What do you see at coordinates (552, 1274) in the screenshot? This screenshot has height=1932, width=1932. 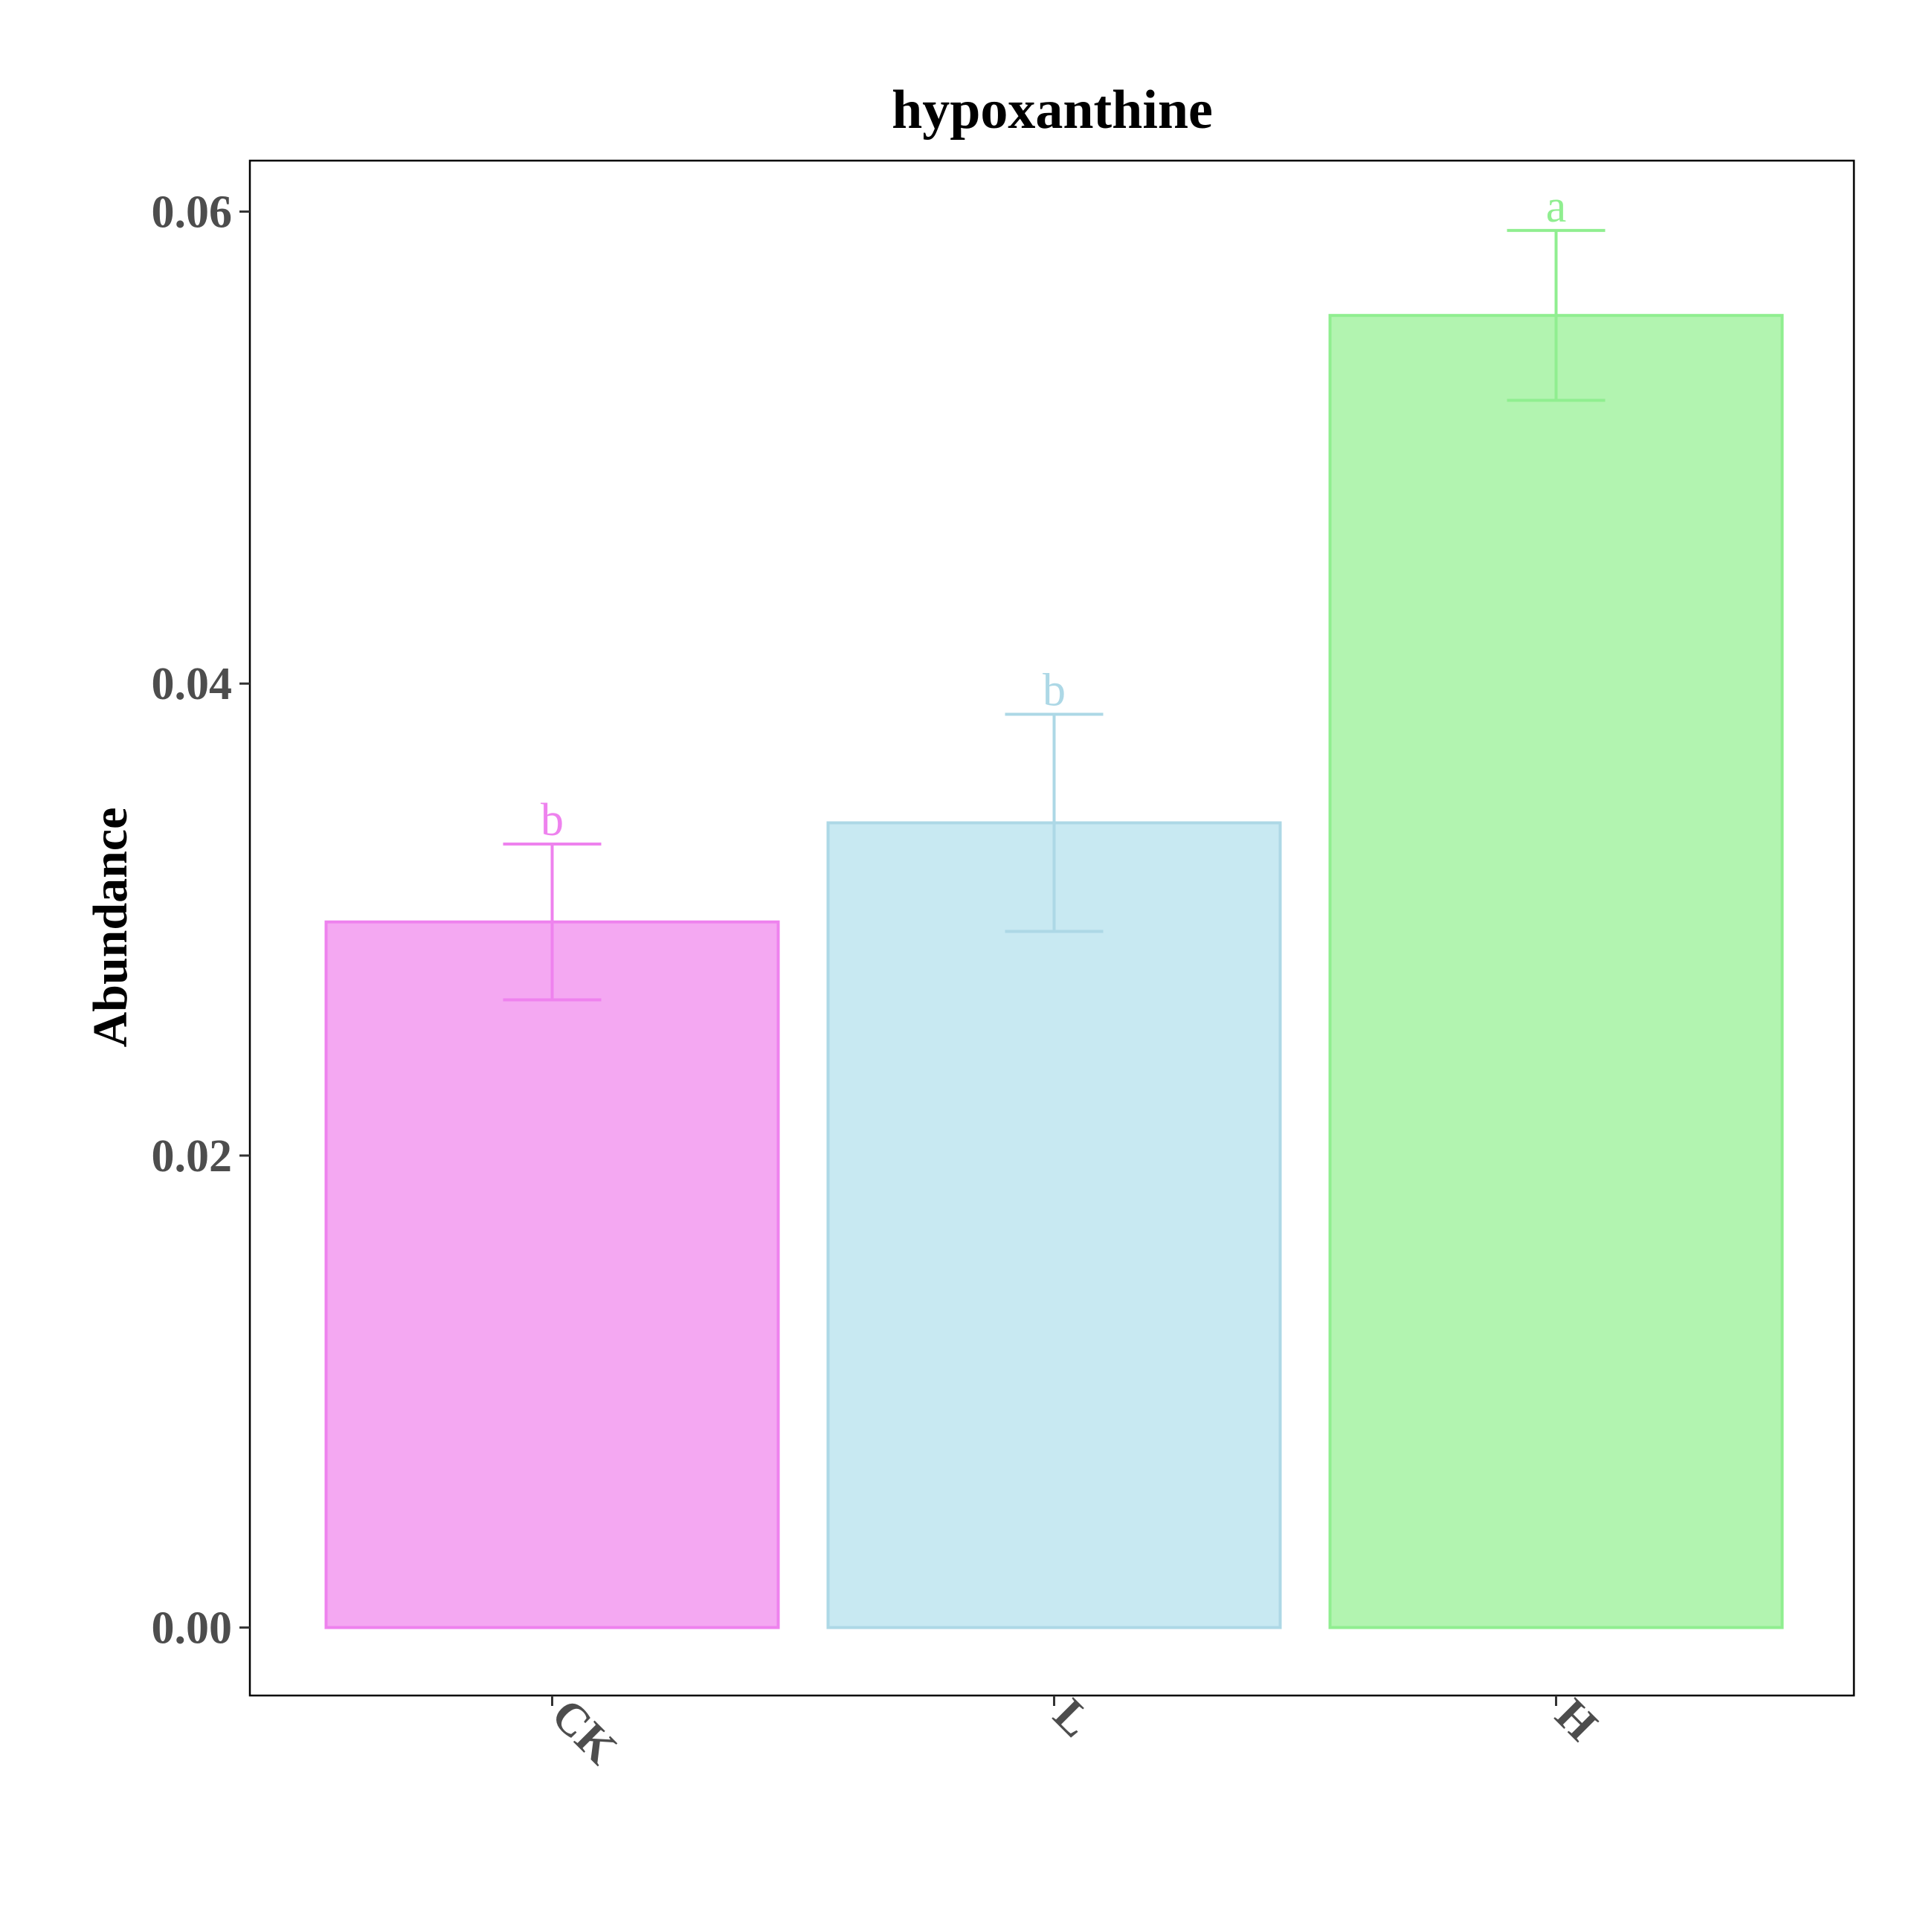 I see `bar-ck` at bounding box center [552, 1274].